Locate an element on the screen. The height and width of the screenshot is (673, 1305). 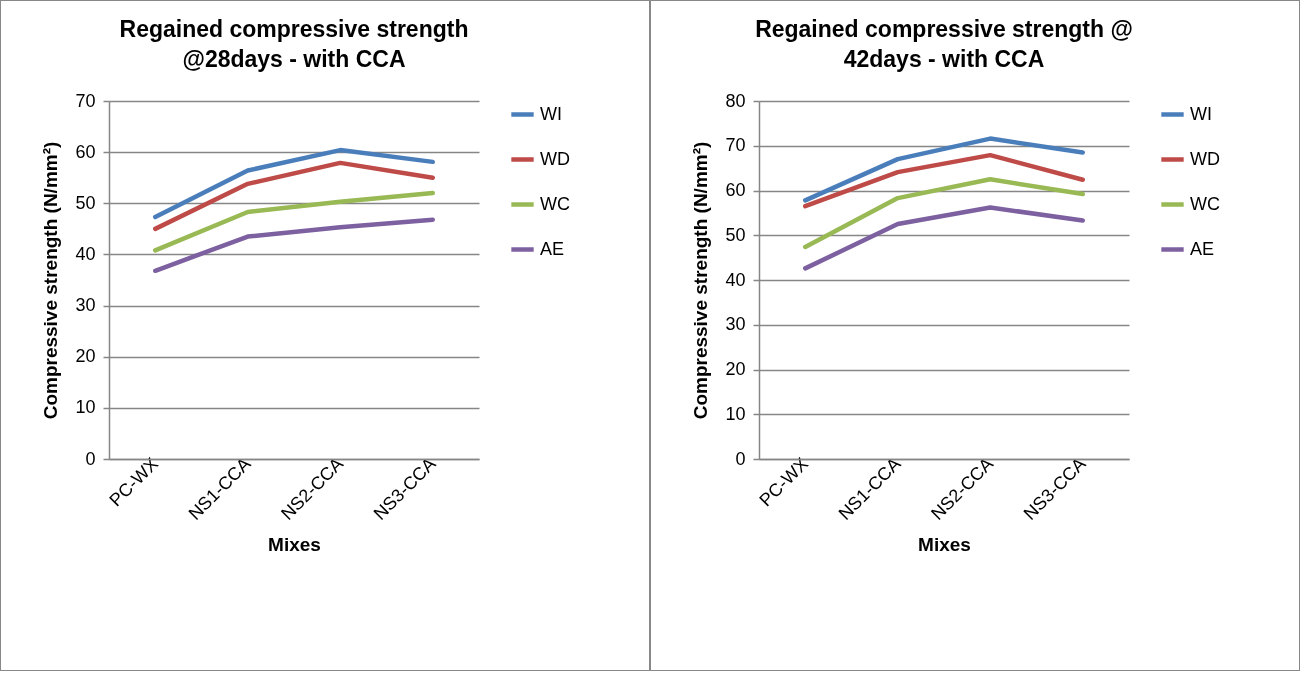
y-tick-label: 80 is located at coordinates (735, 100).